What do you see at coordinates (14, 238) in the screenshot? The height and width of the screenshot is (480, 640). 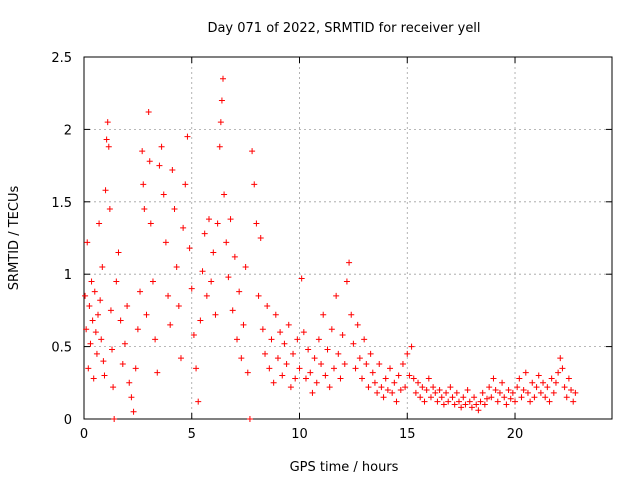 I see `y-axis-label: SRMTID / TECUs` at bounding box center [14, 238].